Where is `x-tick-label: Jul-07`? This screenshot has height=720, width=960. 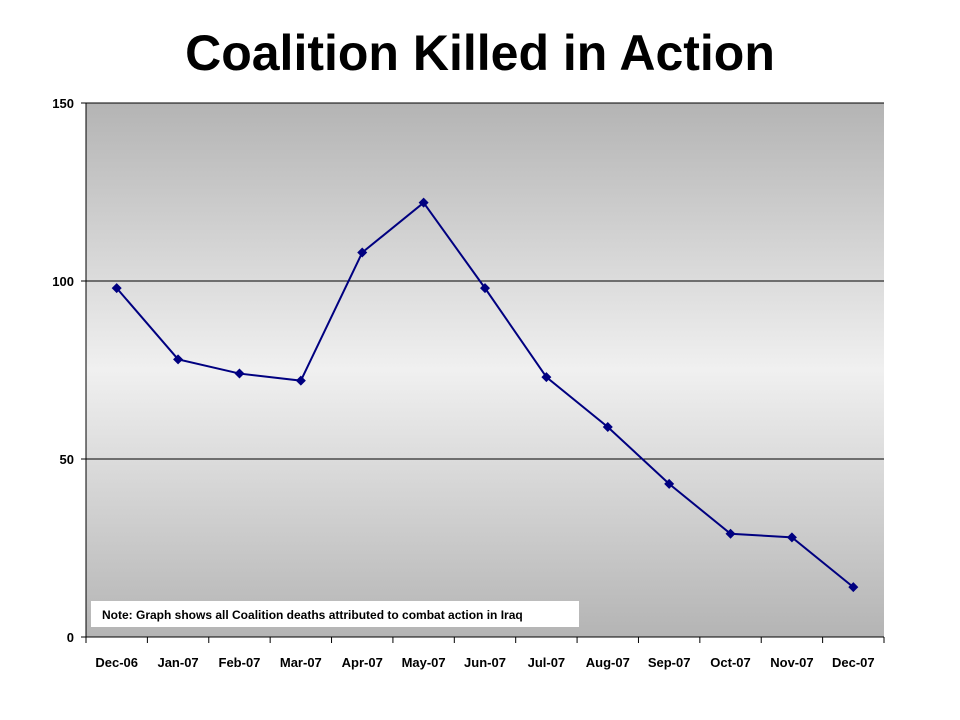 x-tick-label: Jul-07 is located at coordinates (547, 662).